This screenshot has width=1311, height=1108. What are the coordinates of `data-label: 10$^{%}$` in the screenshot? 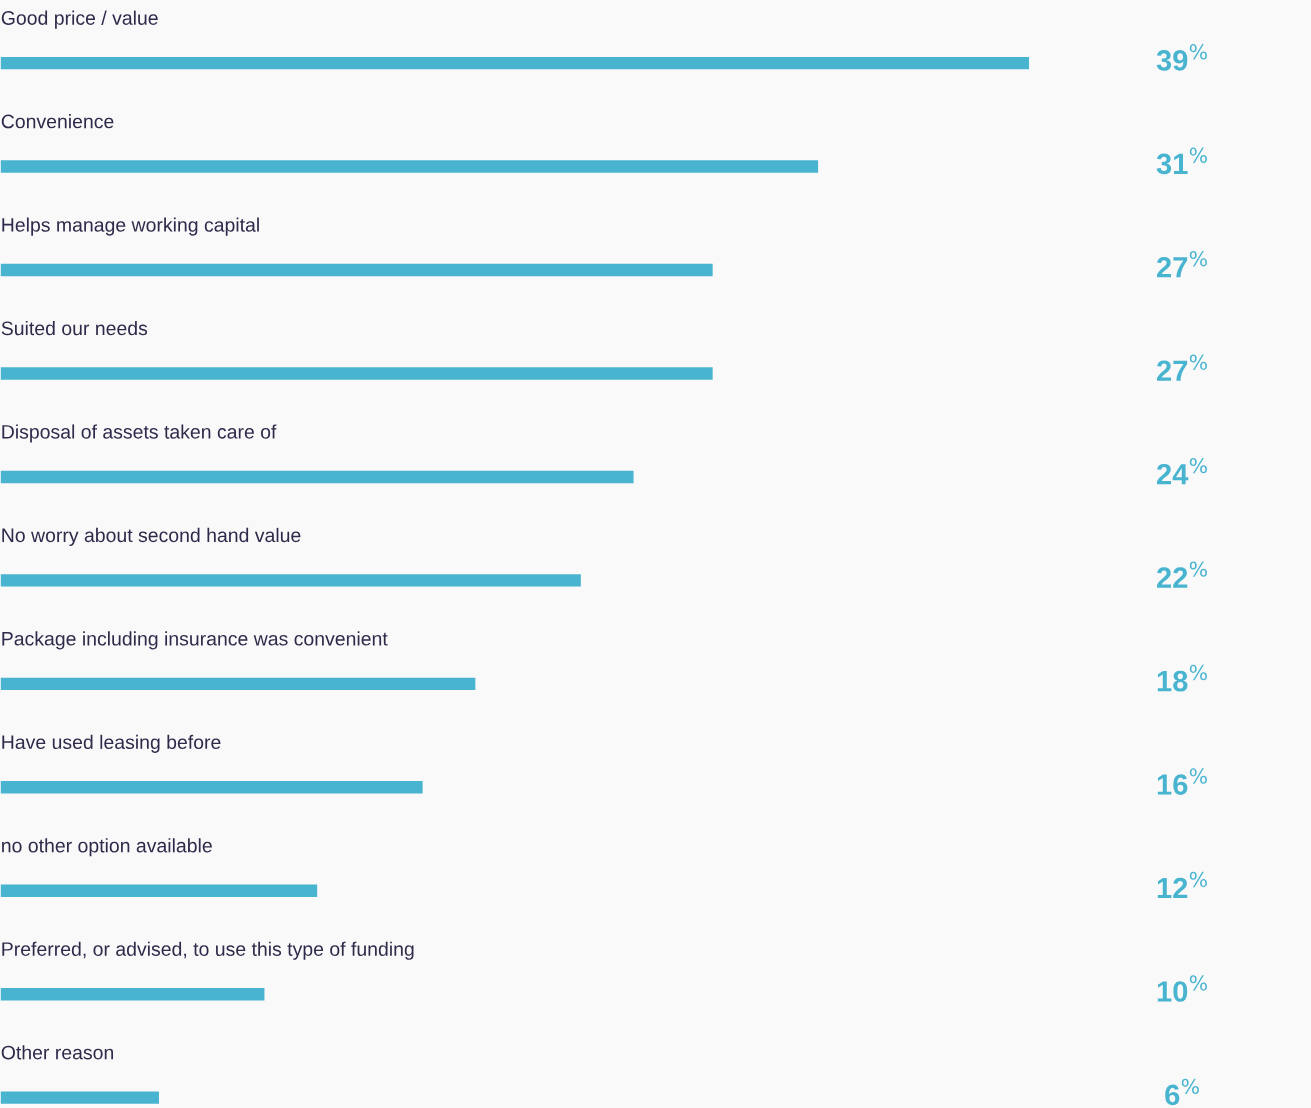 It's located at (1182, 988).